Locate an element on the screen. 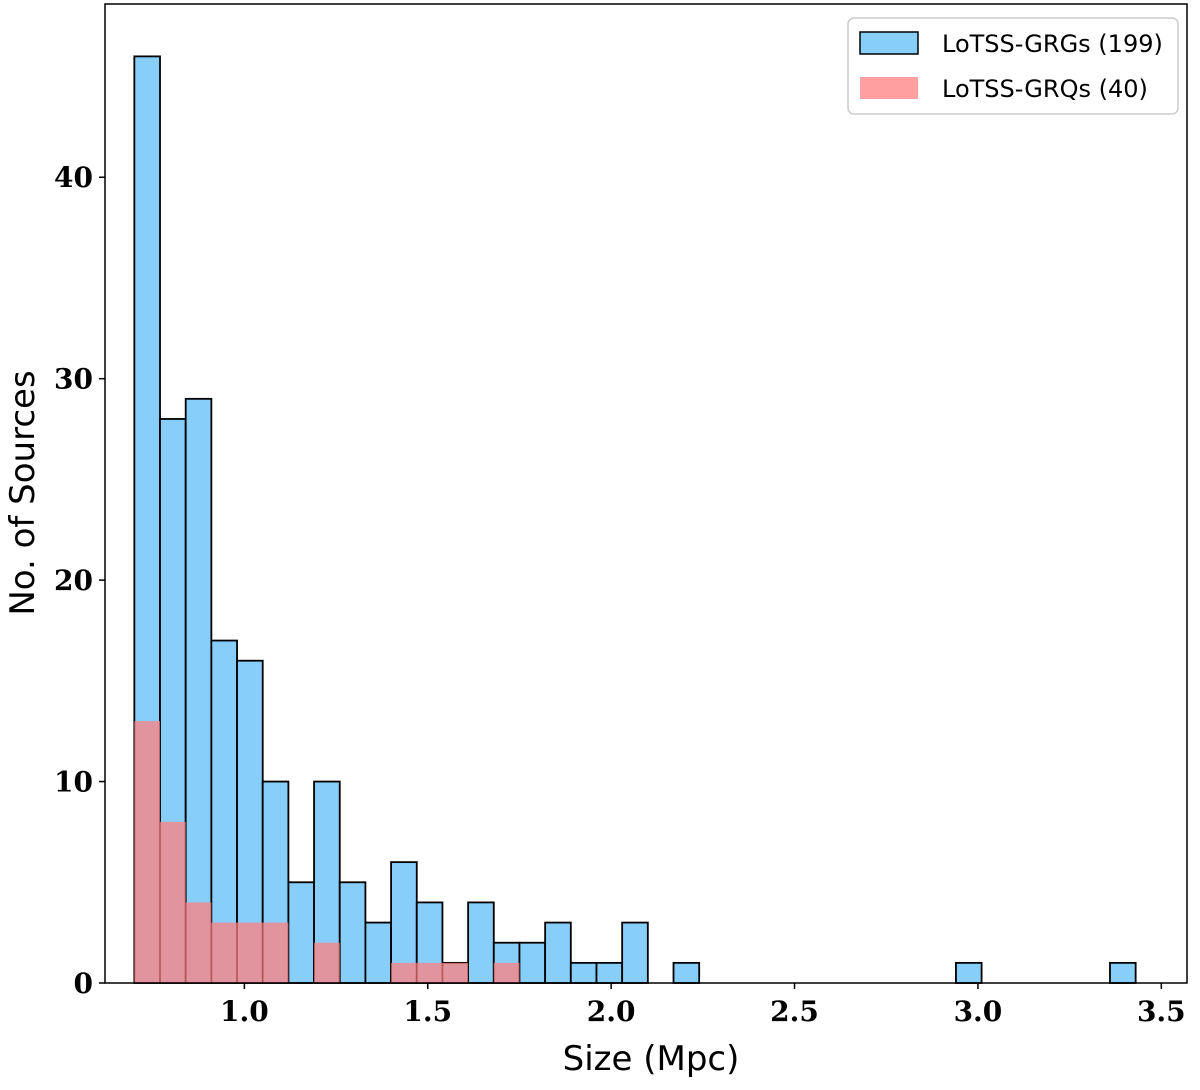 The image size is (1200, 1090). legend-box is located at coordinates (1013, 66).